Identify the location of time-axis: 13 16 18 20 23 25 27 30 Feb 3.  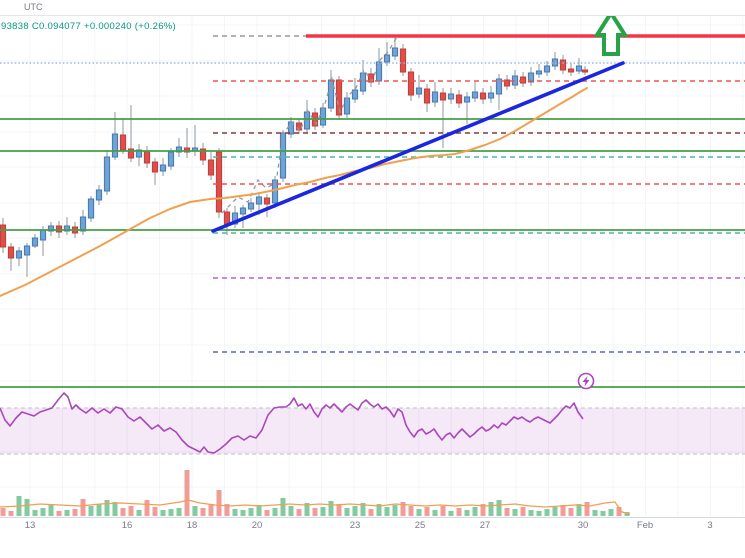
(372, 524).